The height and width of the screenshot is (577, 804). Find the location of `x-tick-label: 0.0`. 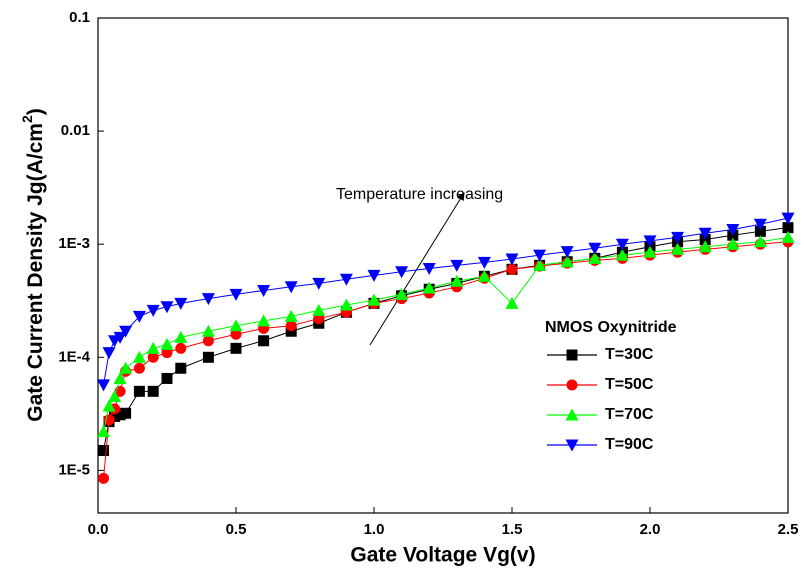

x-tick-label: 0.0 is located at coordinates (98, 529).